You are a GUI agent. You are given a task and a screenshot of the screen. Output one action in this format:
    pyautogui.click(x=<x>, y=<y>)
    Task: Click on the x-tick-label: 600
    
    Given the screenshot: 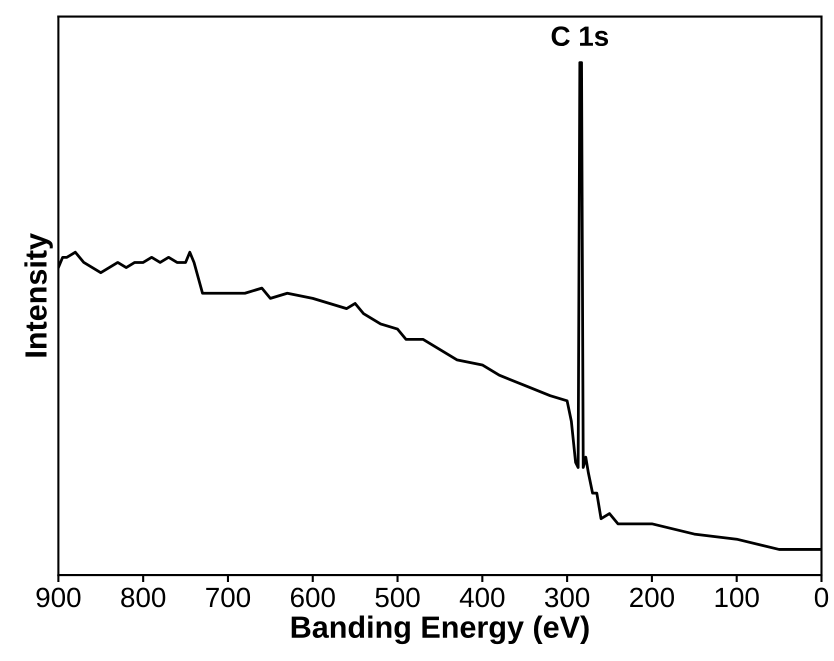 What is the action you would take?
    pyautogui.click(x=312, y=598)
    